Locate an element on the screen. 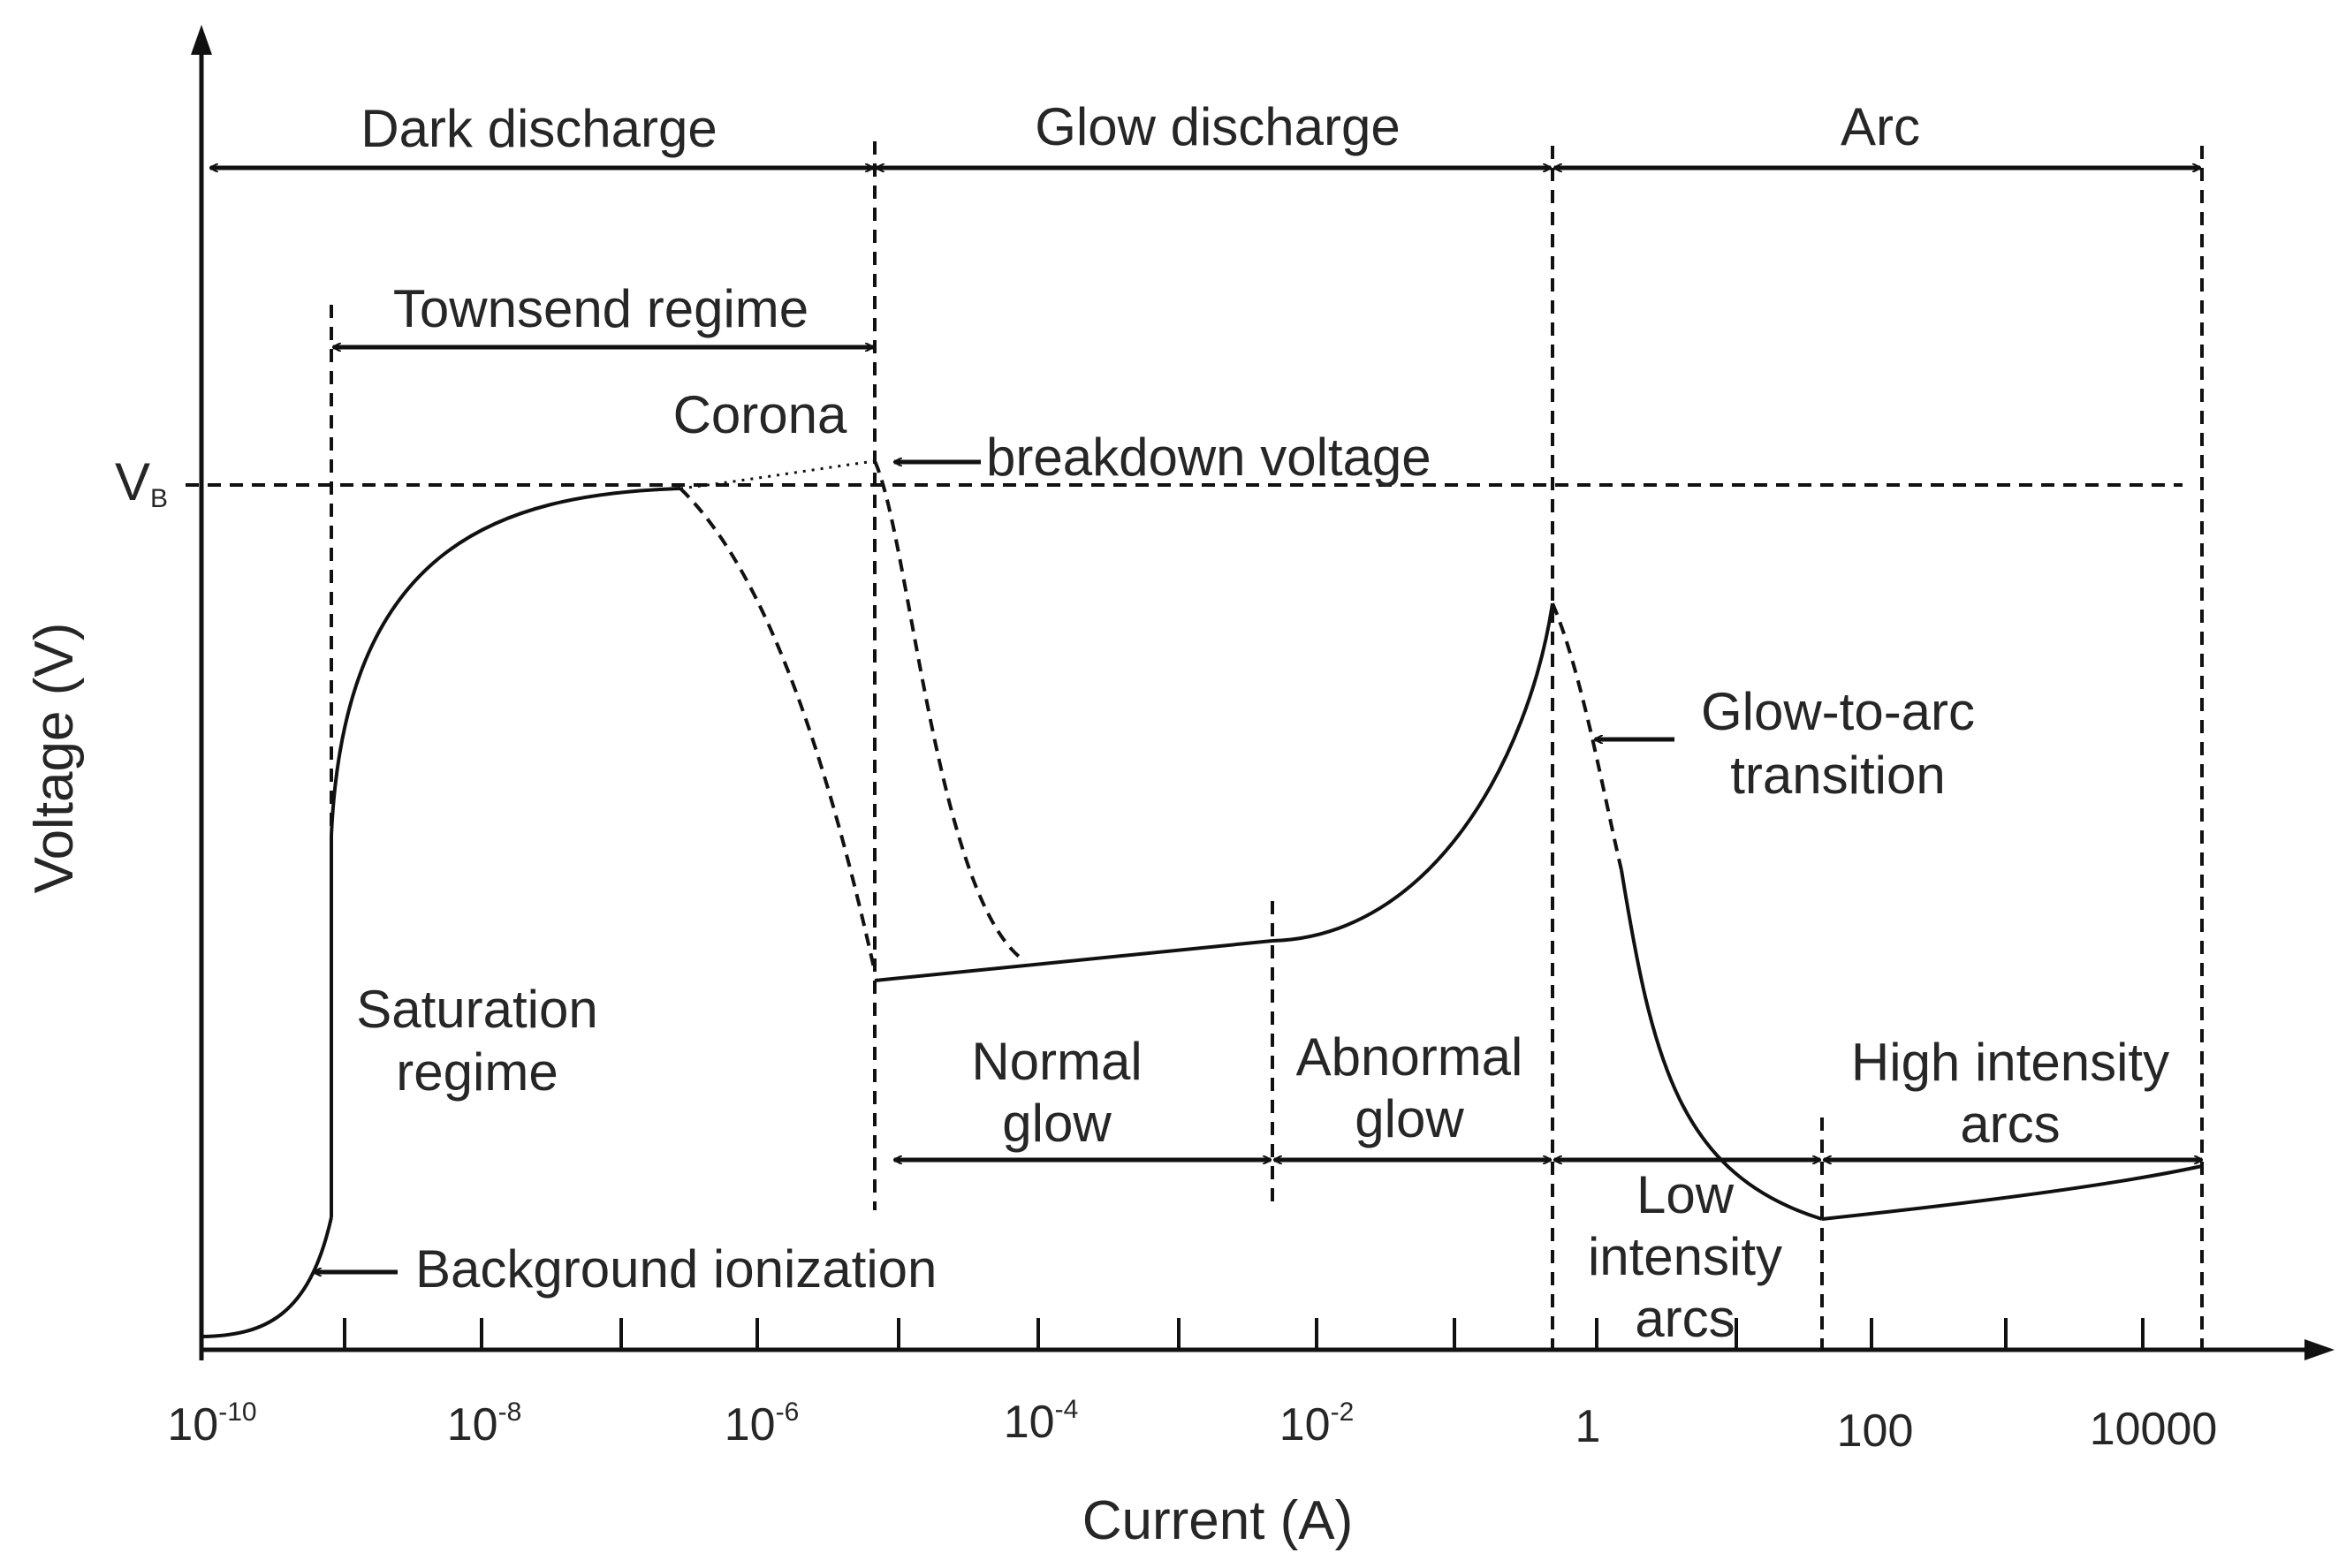 The image size is (2346, 1568). glow-discharge-label: Glow discharge is located at coordinates (1218, 126).